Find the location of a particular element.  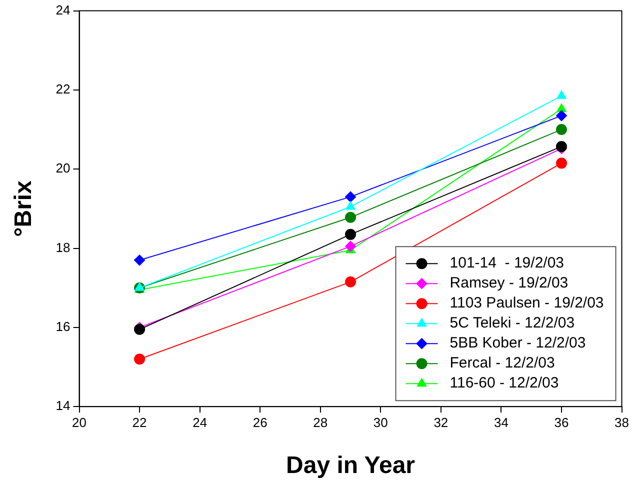

legend-label: 5C Teleki - 12/2/03 is located at coordinates (512, 323).